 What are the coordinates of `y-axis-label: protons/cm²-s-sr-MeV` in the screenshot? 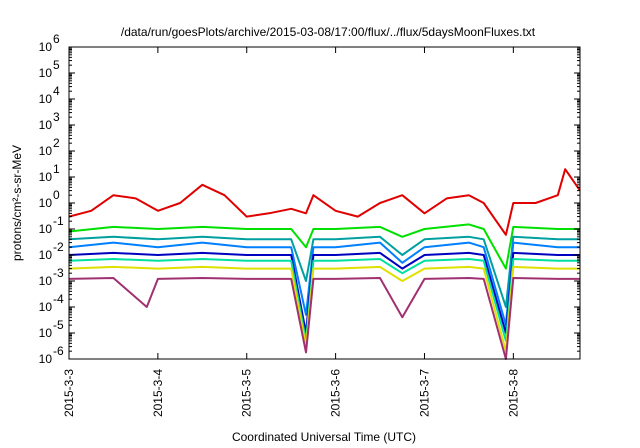 It's located at (17, 203).